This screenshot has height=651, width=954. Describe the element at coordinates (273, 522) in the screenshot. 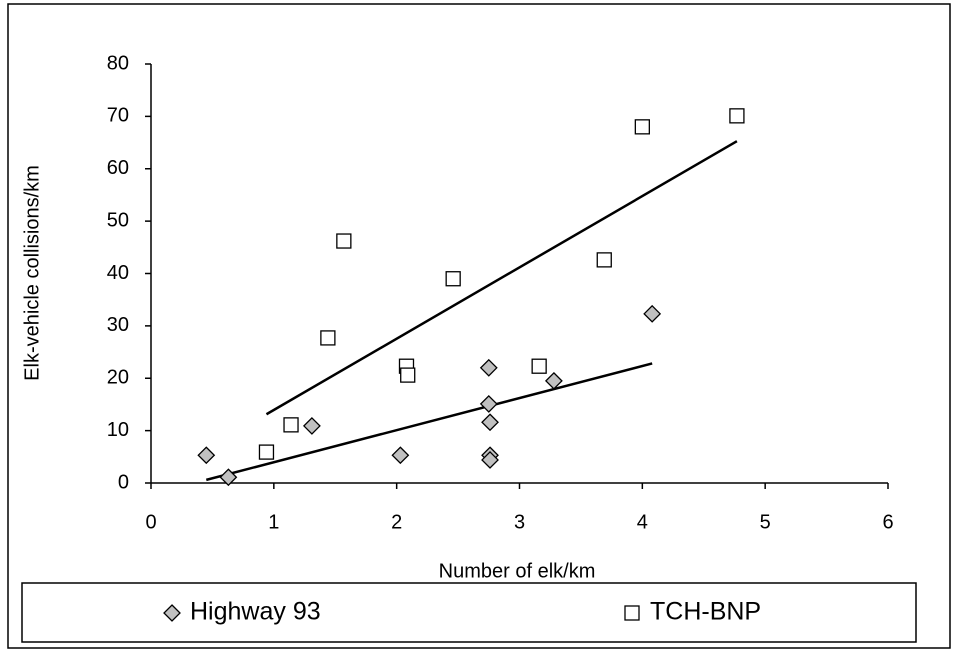

I see `x-tick-label: 1` at that location.